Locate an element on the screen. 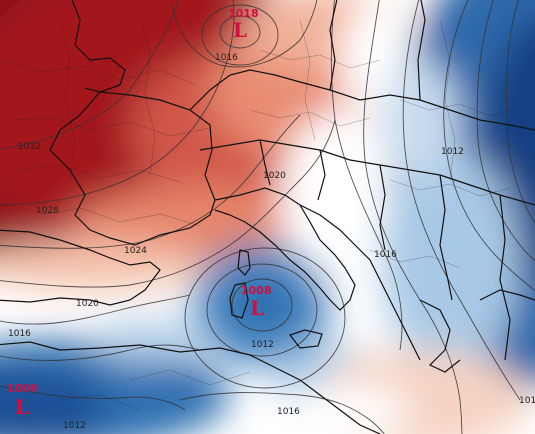 This screenshot has width=535, height=434. isobar-label: 1028 is located at coordinates (47, 211).